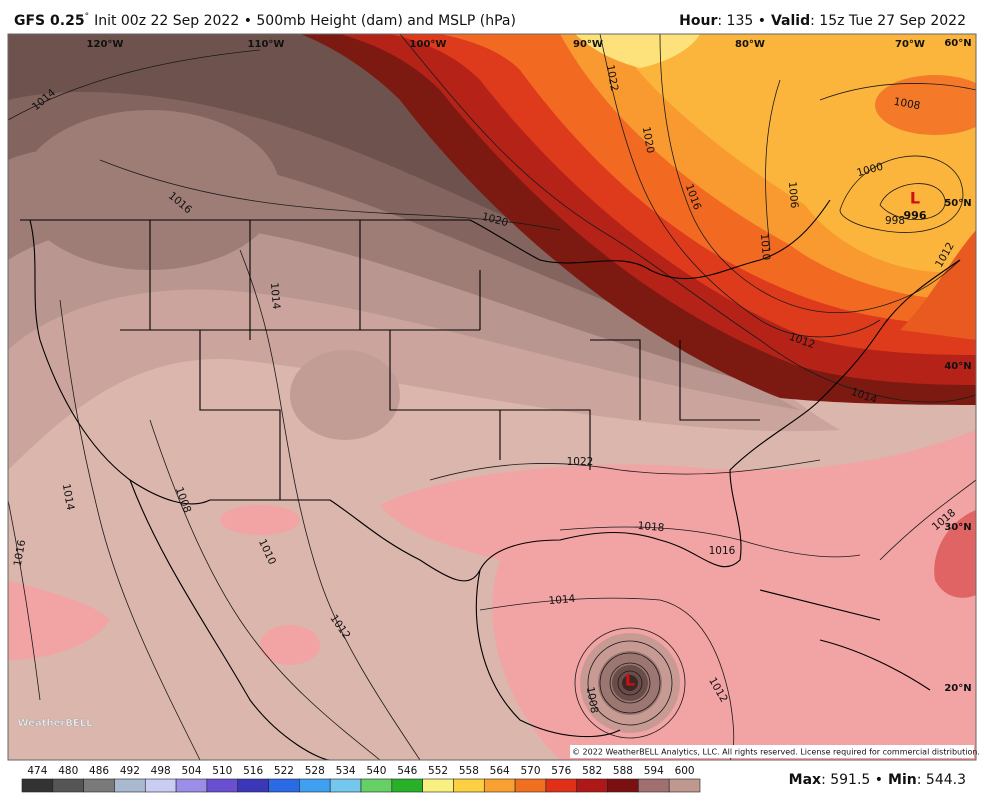 This screenshot has width=984, height=808. Describe the element at coordinates (685, 771) in the screenshot. I see `colorbar-label: 600` at that location.